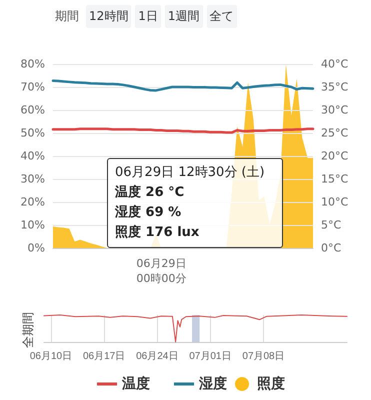 Image resolution: width=371 pixels, height=400 pixels. Describe the element at coordinates (190, 173) in the screenshot. I see `annotation: 06月29日 12時30分 (土)` at that location.